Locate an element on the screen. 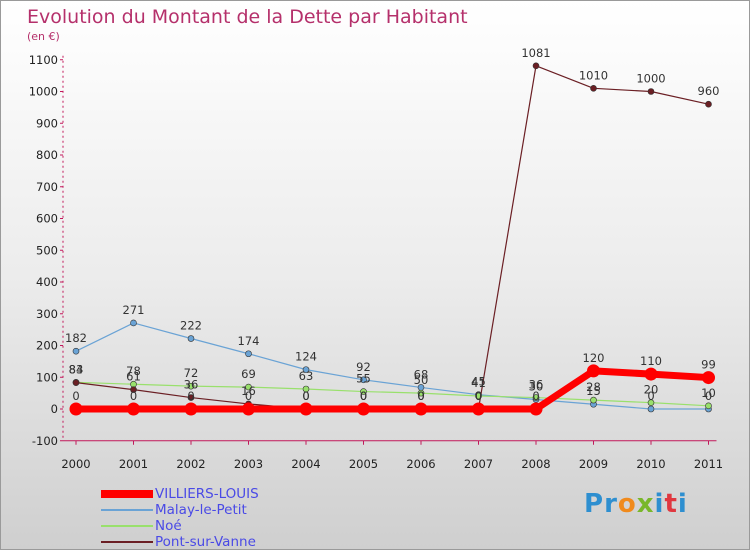 This screenshot has width=750, height=550. y-tick-label: 300 is located at coordinates (47, 314).